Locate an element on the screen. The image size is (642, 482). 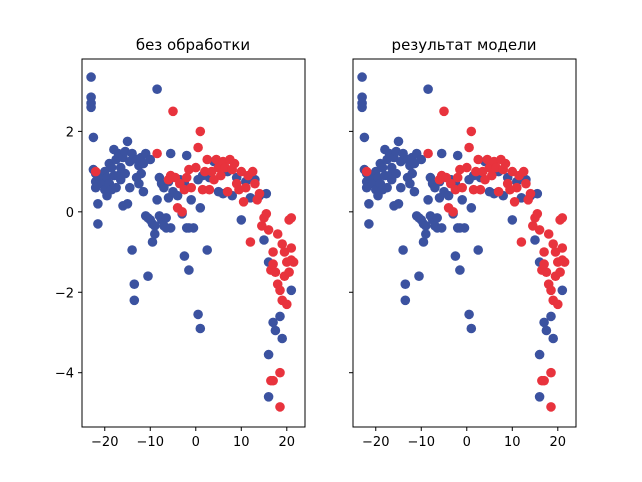
y-tick-label-left: 0 is located at coordinates (70, 213).